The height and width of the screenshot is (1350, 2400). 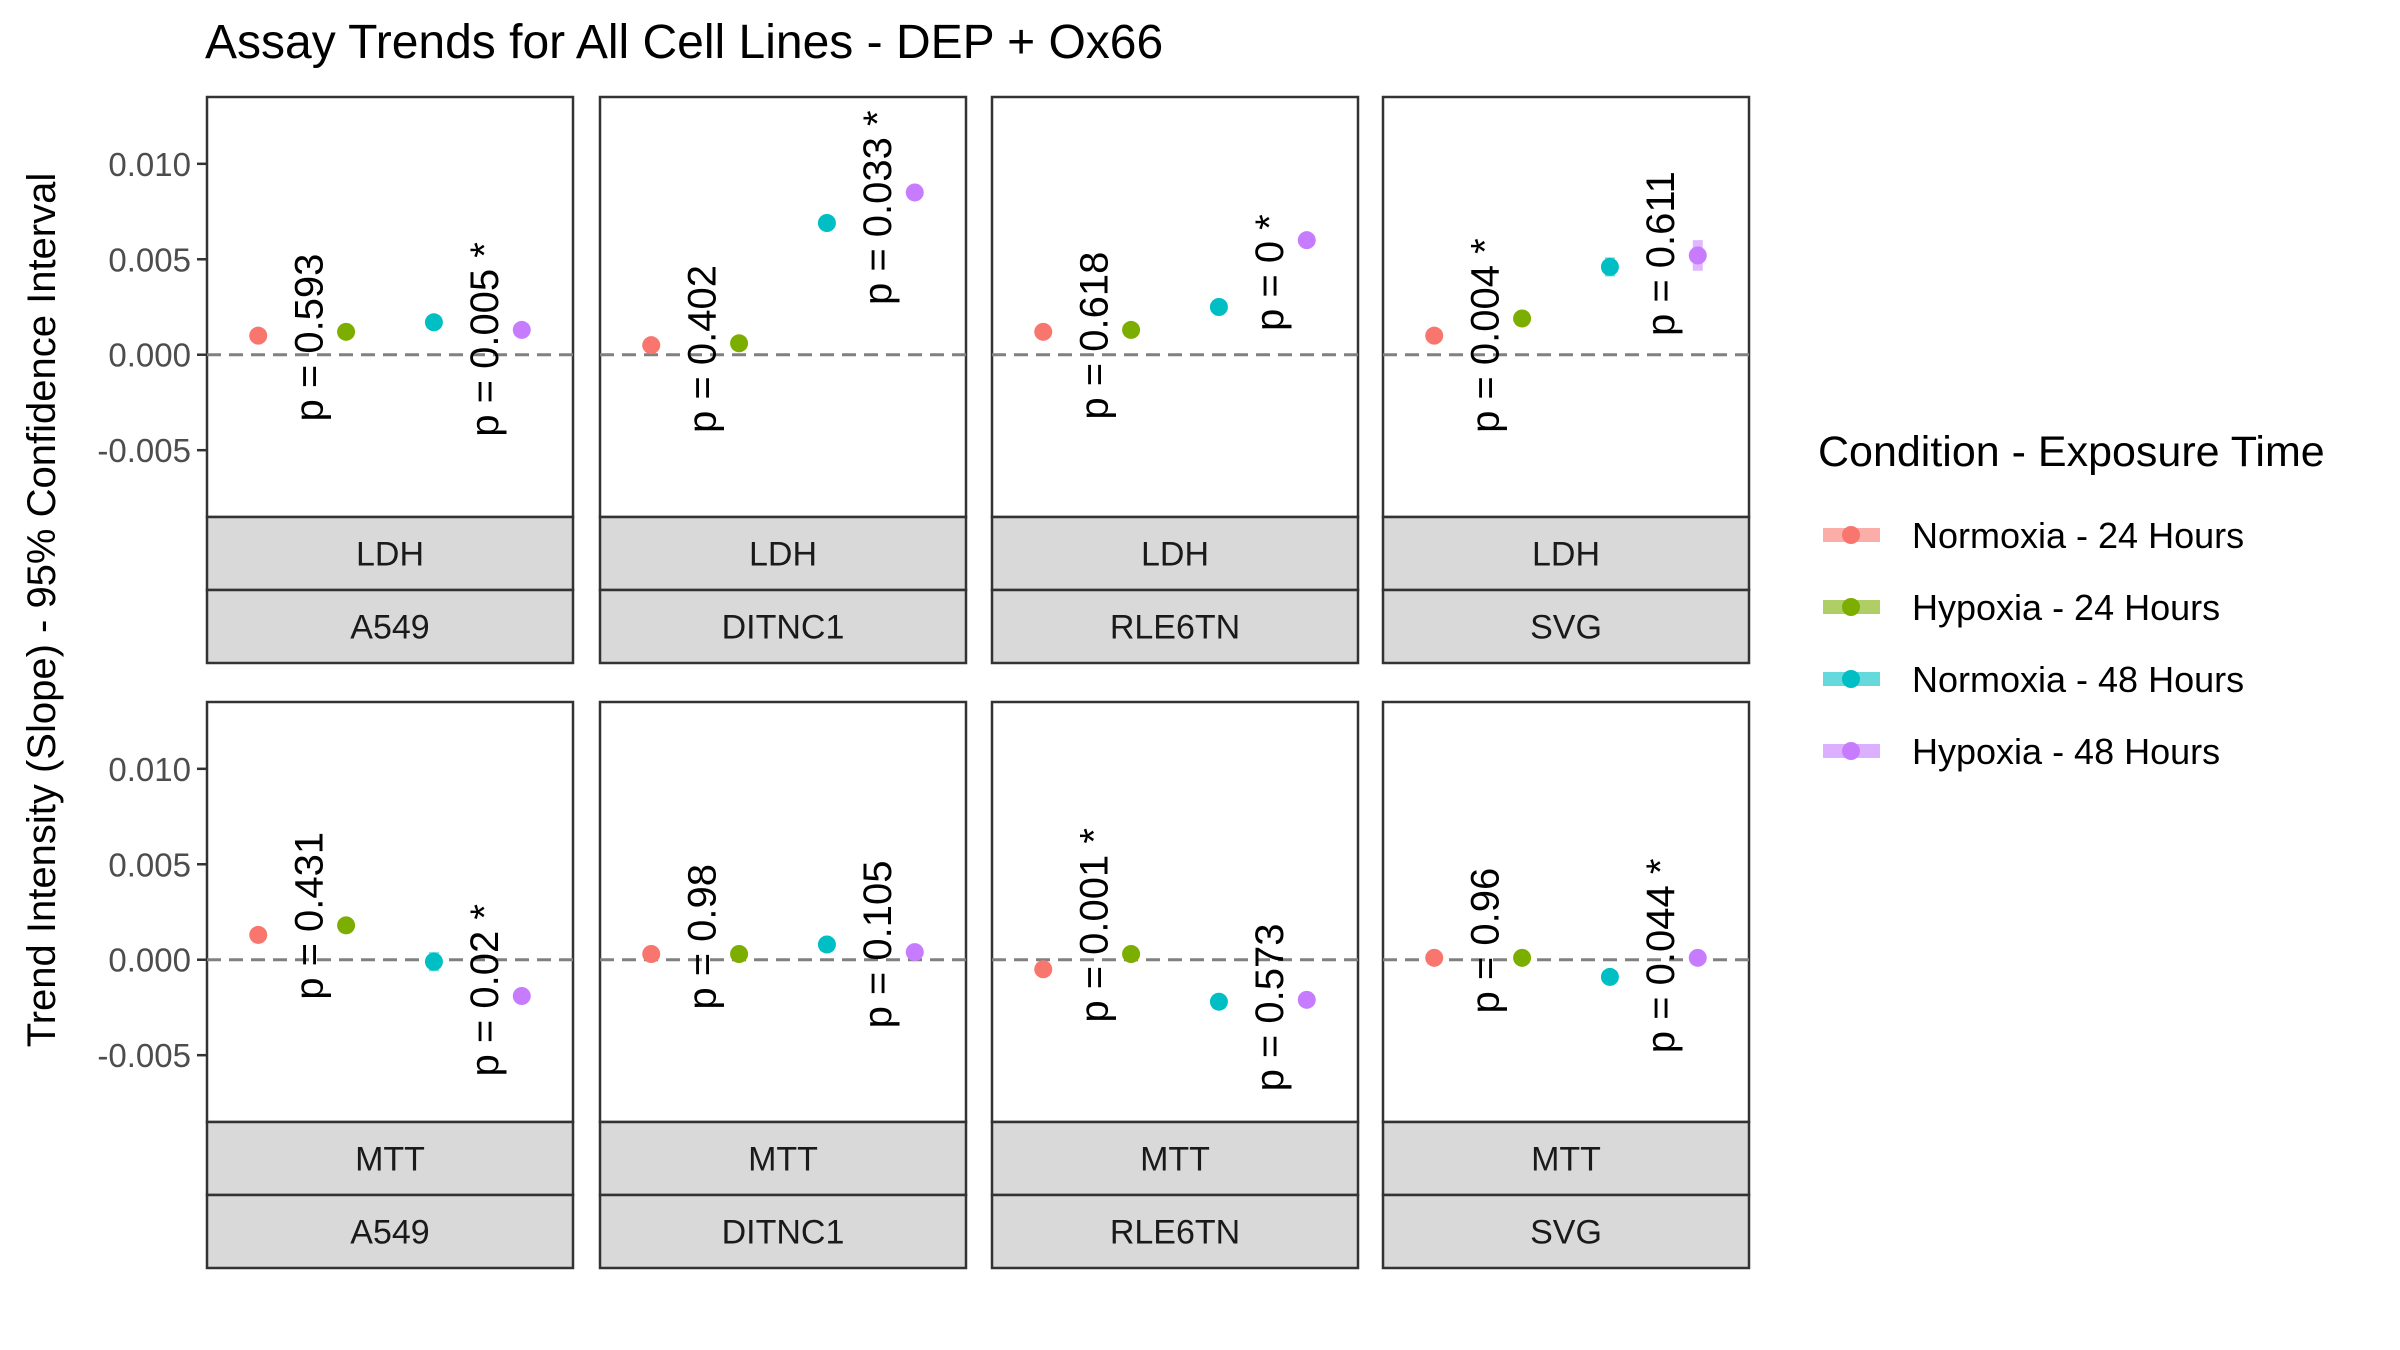 I want to click on facet-panel: p = 0.004 * p = 0.611 LDH SVG, so click(x=1566, y=380).